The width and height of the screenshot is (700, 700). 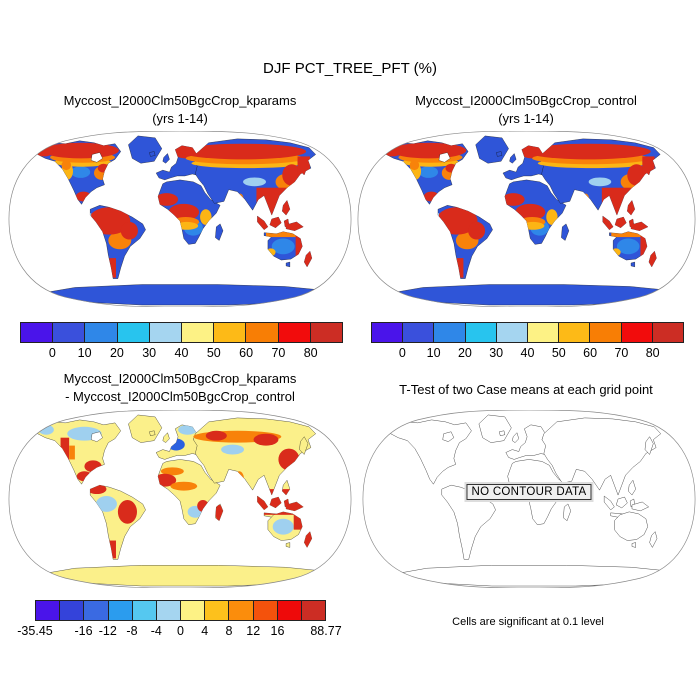 What do you see at coordinates (180, 219) in the screenshot?
I see `world-map-kparams` at bounding box center [180, 219].